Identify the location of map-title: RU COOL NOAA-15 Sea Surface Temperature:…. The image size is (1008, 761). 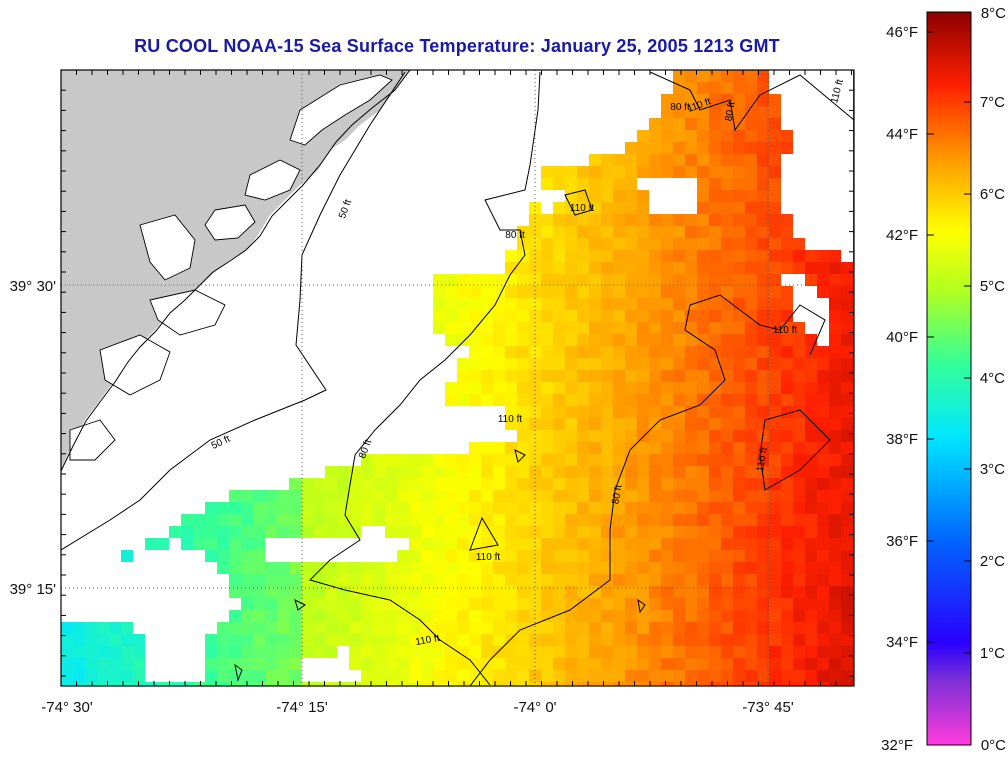
(457, 46).